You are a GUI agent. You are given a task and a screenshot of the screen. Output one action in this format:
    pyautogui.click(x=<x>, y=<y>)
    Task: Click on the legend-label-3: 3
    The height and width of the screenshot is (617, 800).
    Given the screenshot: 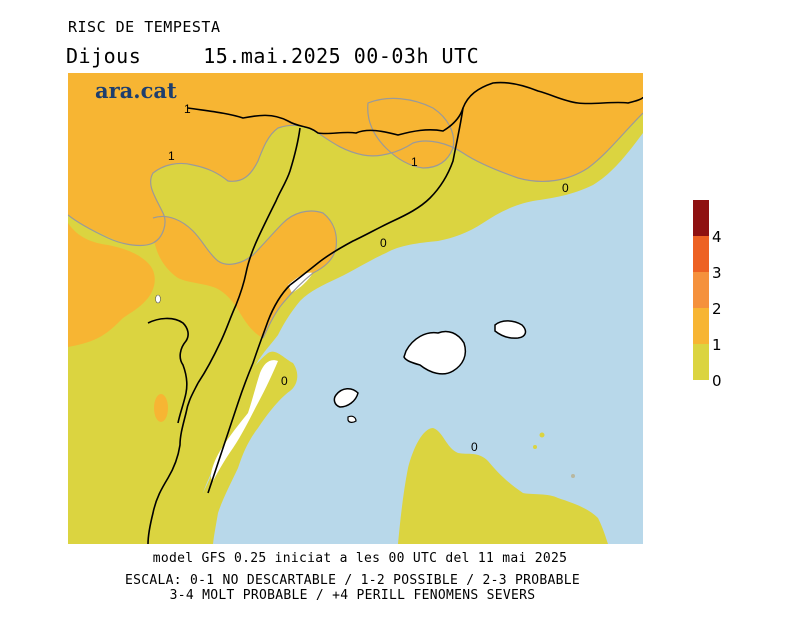 What is the action you would take?
    pyautogui.click(x=717, y=273)
    